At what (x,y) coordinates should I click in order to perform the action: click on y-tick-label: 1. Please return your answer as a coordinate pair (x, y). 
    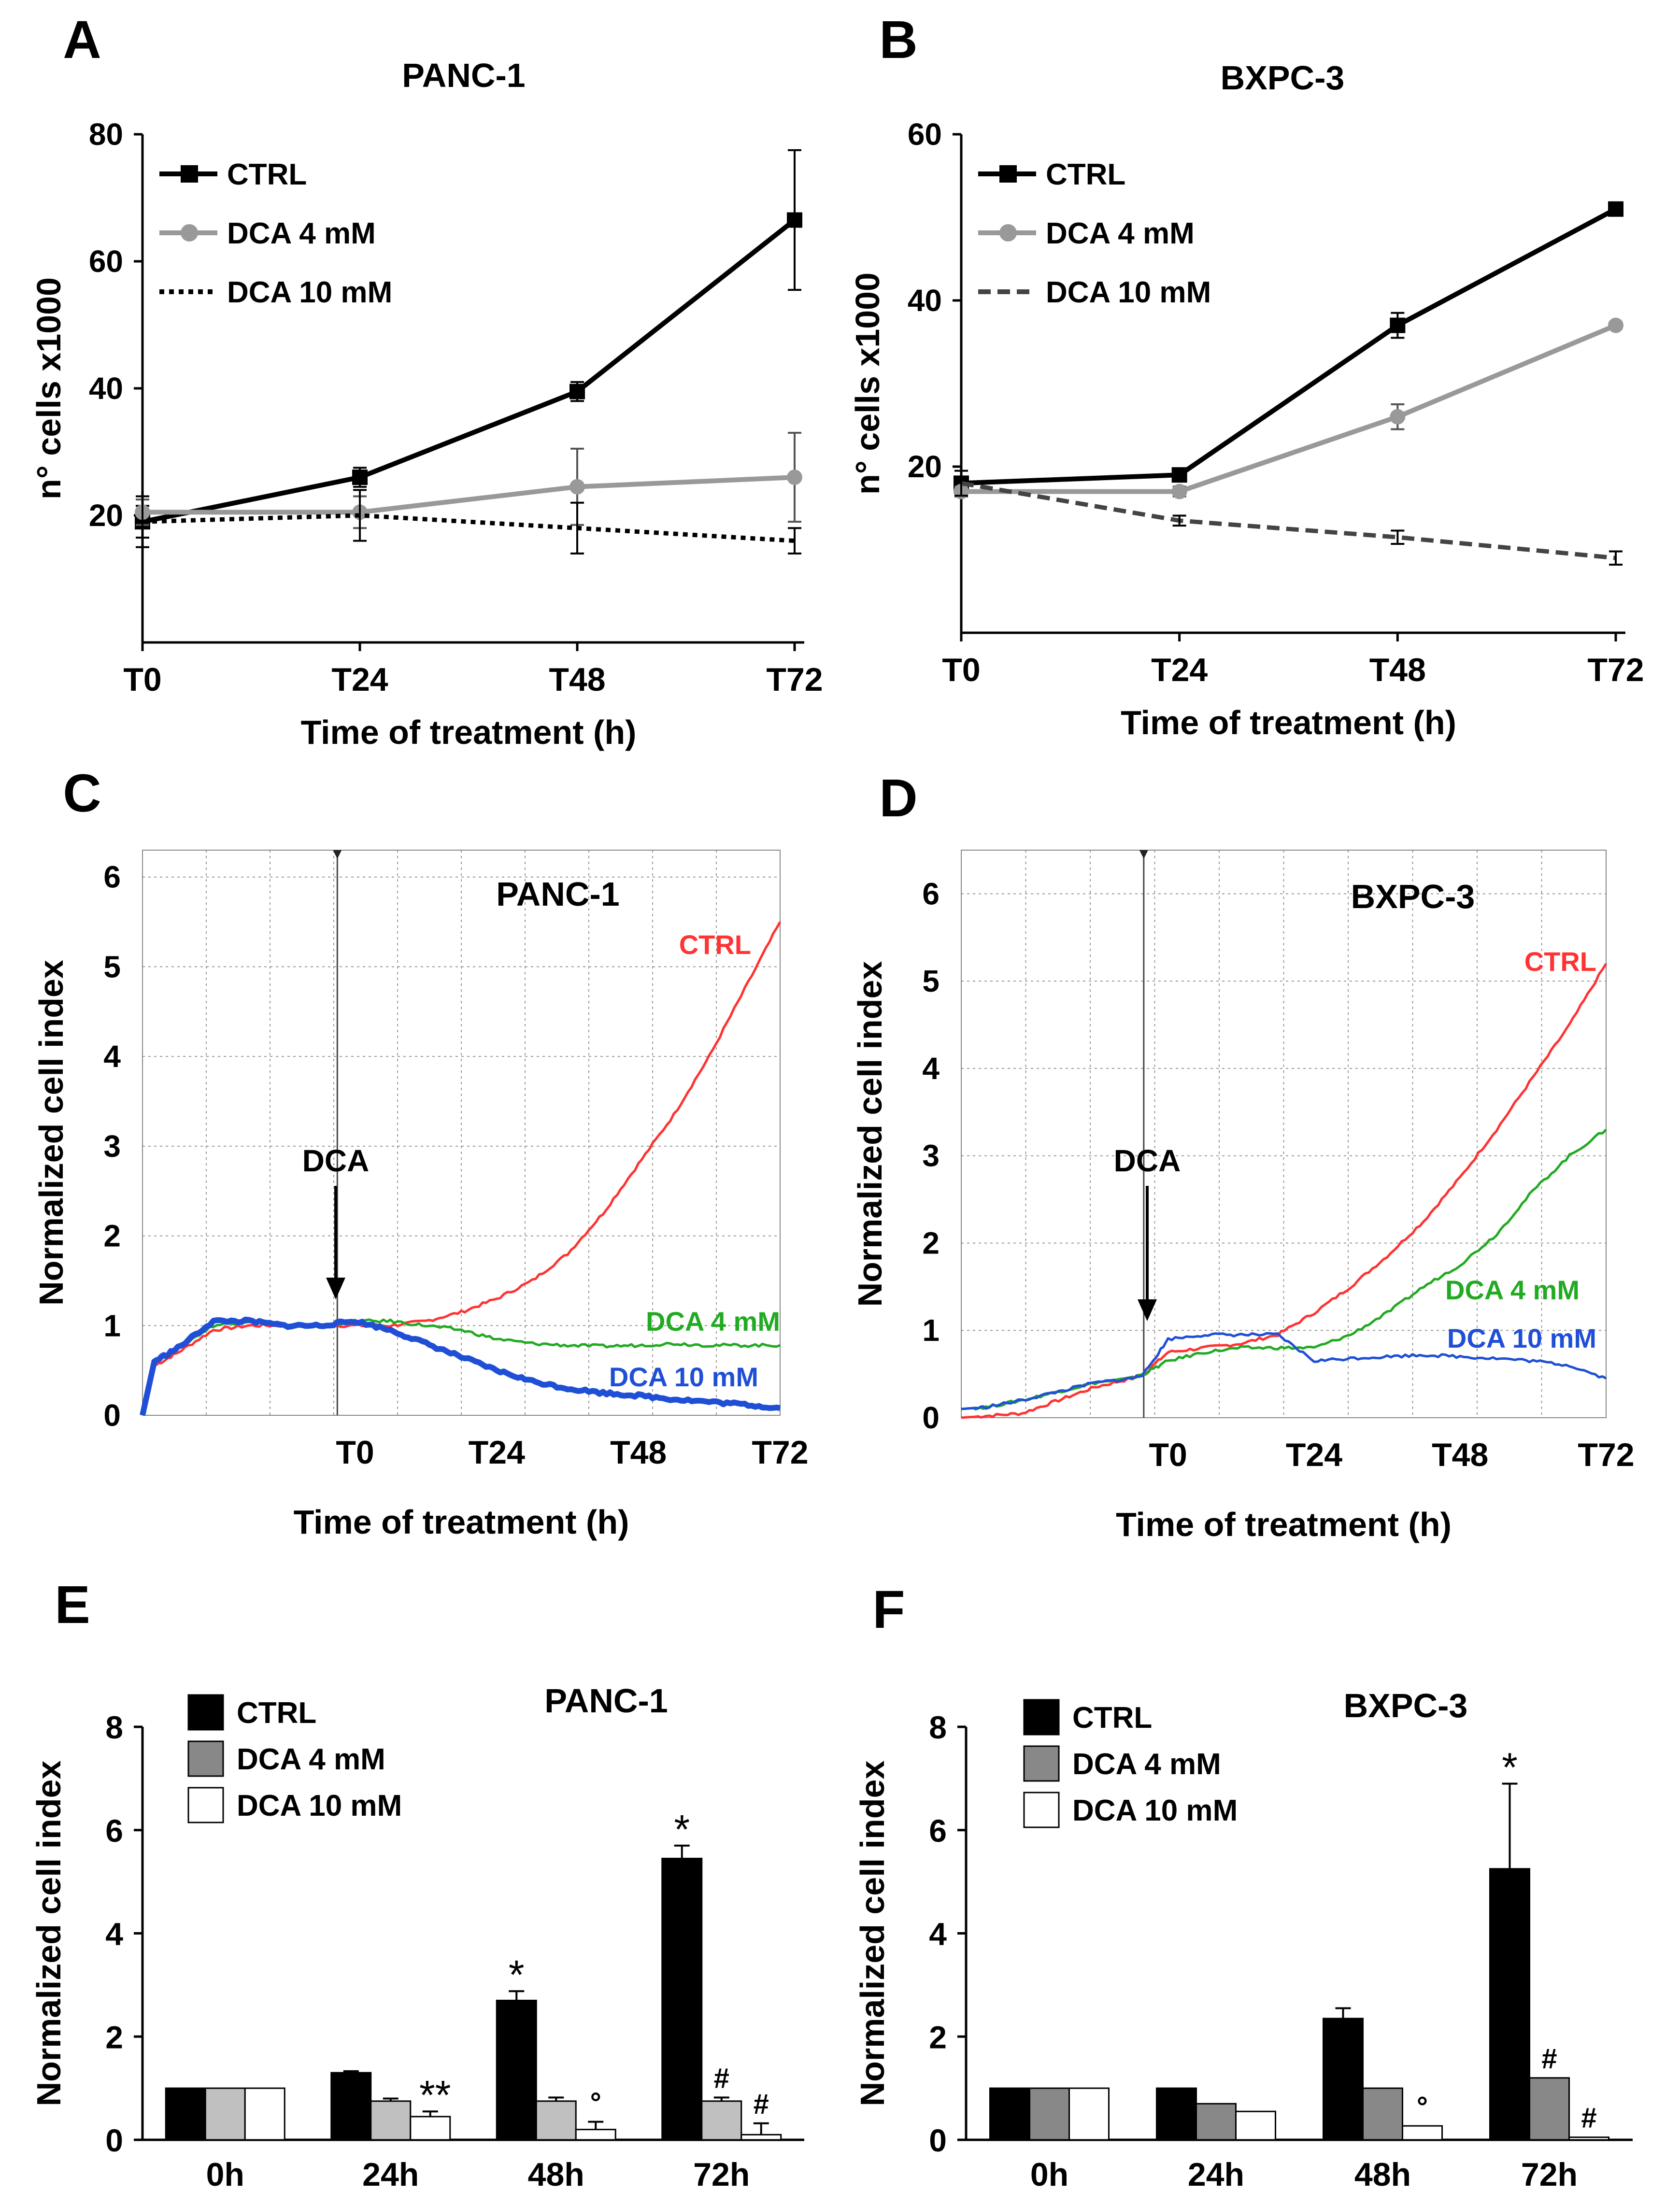
    Looking at the image, I should click on (112, 1325).